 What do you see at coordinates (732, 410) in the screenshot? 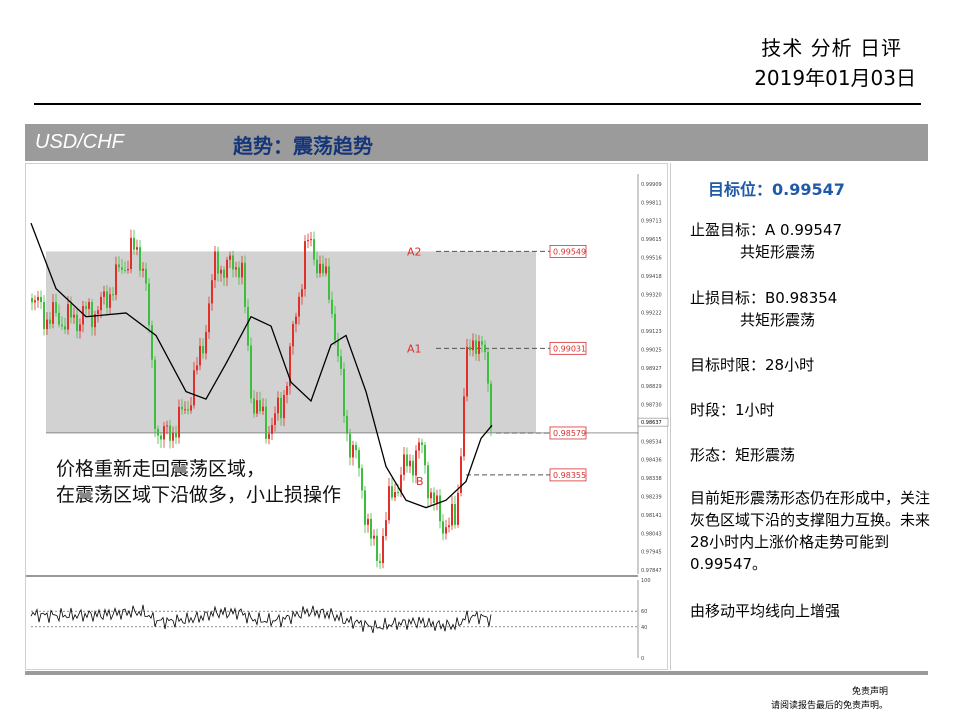
I see `period: 时段：1小时` at bounding box center [732, 410].